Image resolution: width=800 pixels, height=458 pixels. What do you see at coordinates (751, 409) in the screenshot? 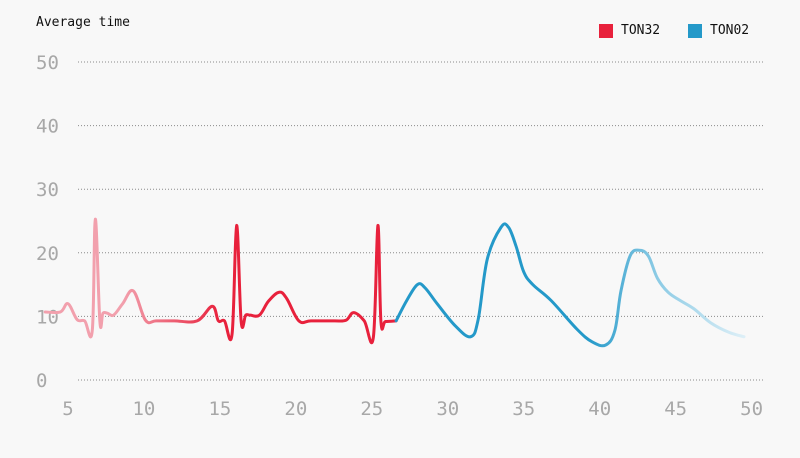
I see `x-tick-label: 50` at bounding box center [751, 409].